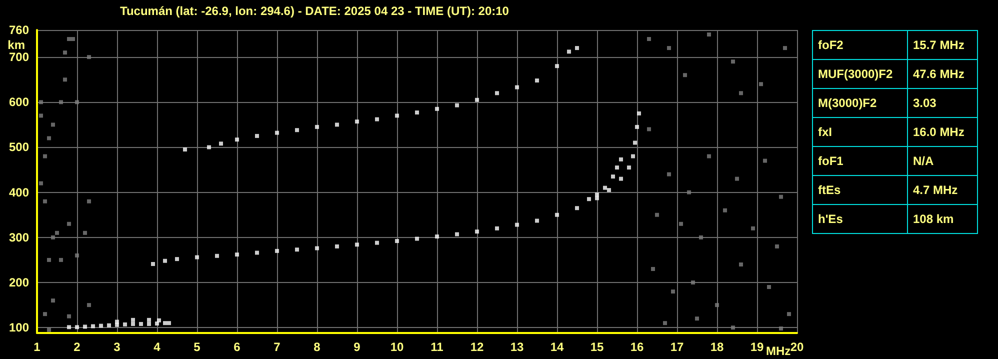 This screenshot has height=359, width=998. I want to click on text: 15.7 MHz, so click(943, 45).